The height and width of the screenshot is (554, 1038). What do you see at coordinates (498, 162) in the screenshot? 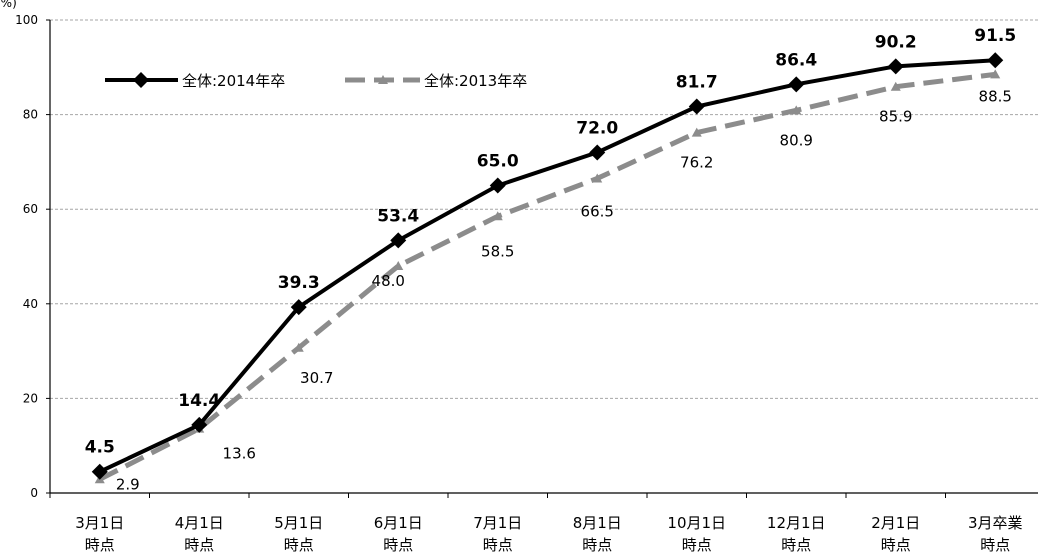
I see `data-label-2014: 65.0` at bounding box center [498, 162].